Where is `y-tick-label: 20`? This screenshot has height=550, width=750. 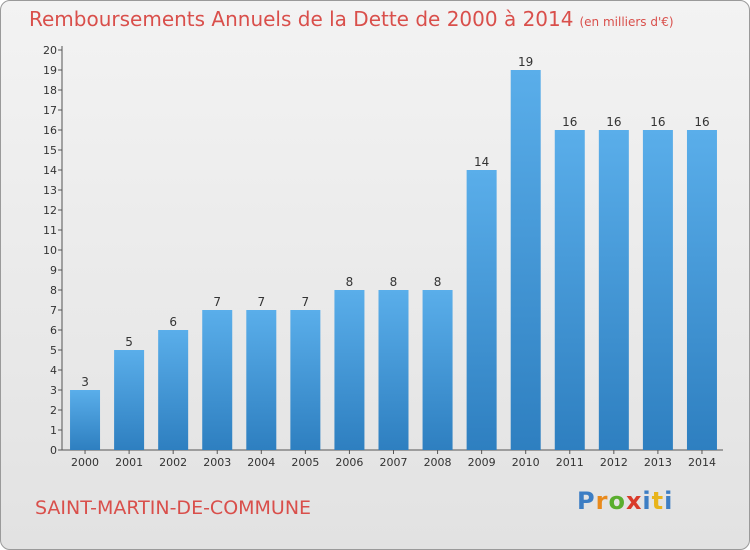 y-tick-label: 20 is located at coordinates (50, 50).